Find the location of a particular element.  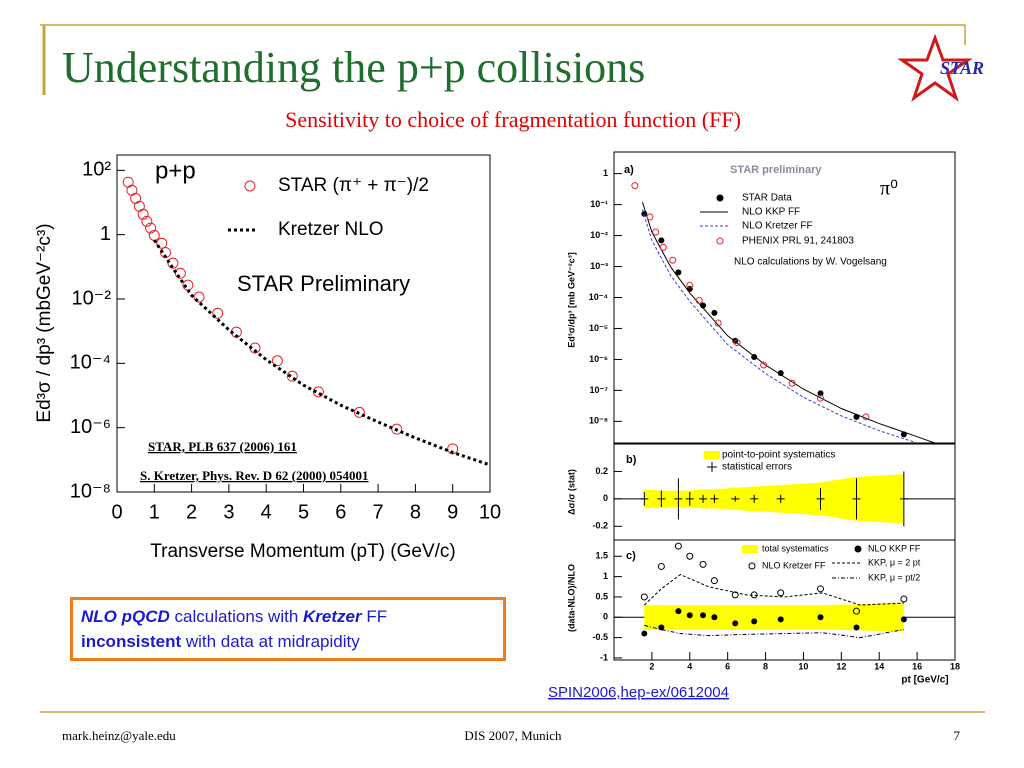

y-tick-label: -0.5 is located at coordinates (600, 637).